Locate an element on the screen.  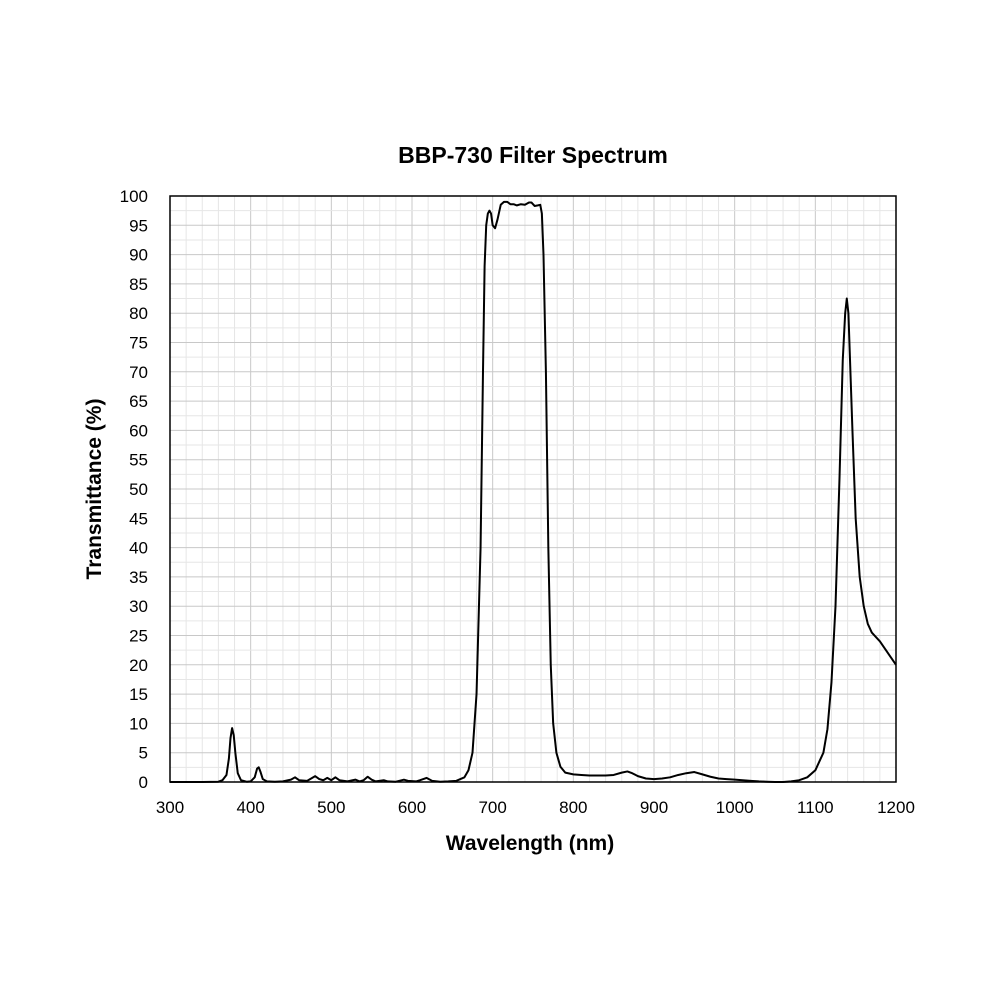
y-tick-label: 80 is located at coordinates (138, 313).